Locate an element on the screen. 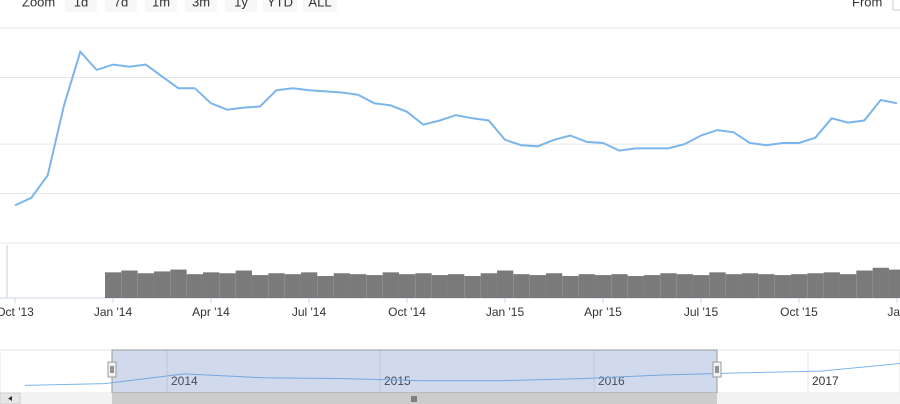 This screenshot has width=900, height=404. navigator-label: 2015 is located at coordinates (397, 381).